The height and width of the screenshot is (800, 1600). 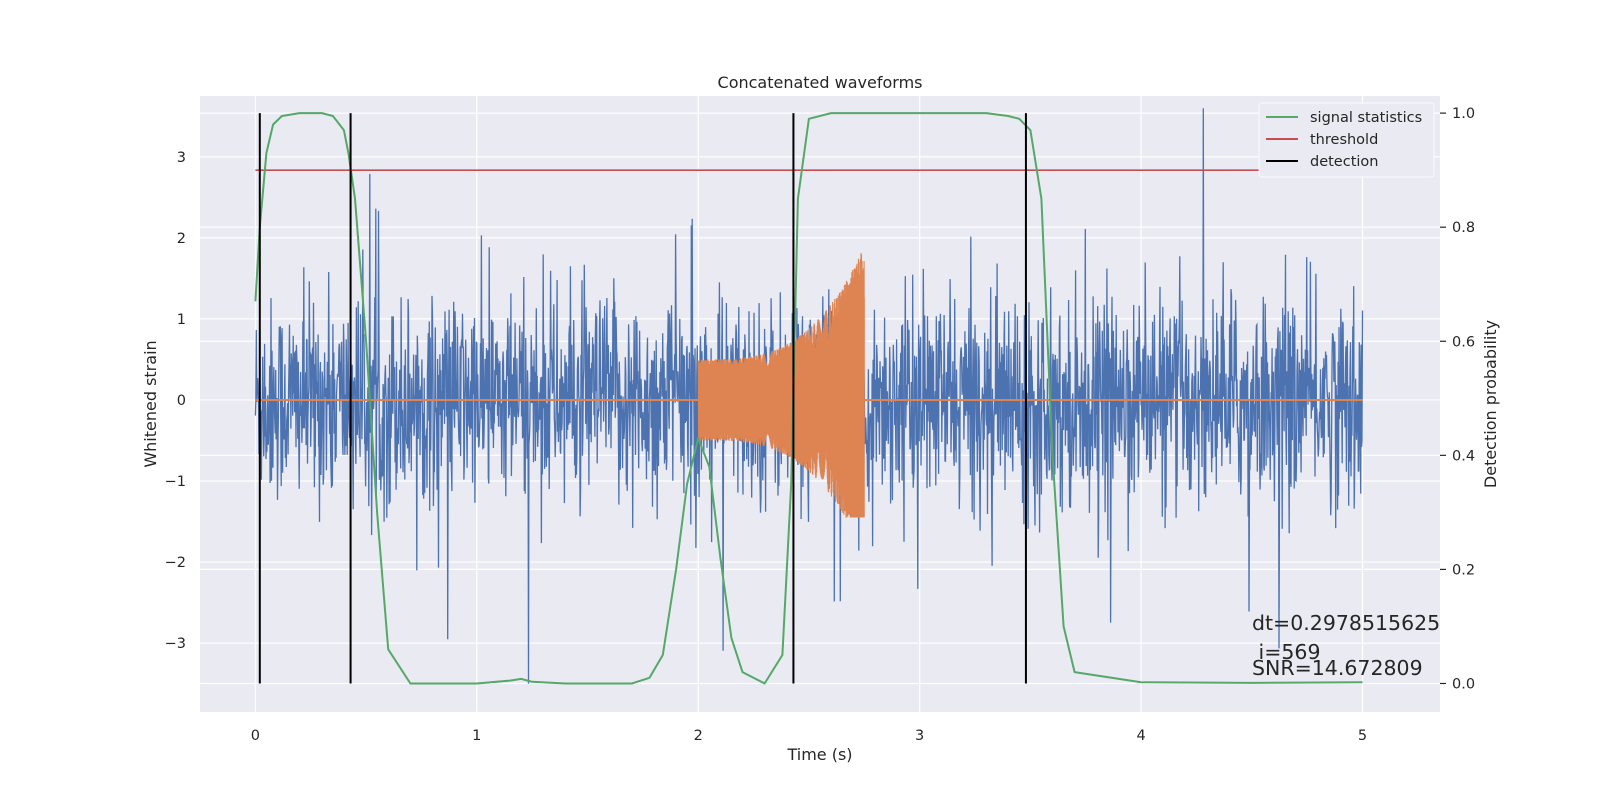 What do you see at coordinates (1286, 652) in the screenshot?
I see `annotation-i: i=569` at bounding box center [1286, 652].